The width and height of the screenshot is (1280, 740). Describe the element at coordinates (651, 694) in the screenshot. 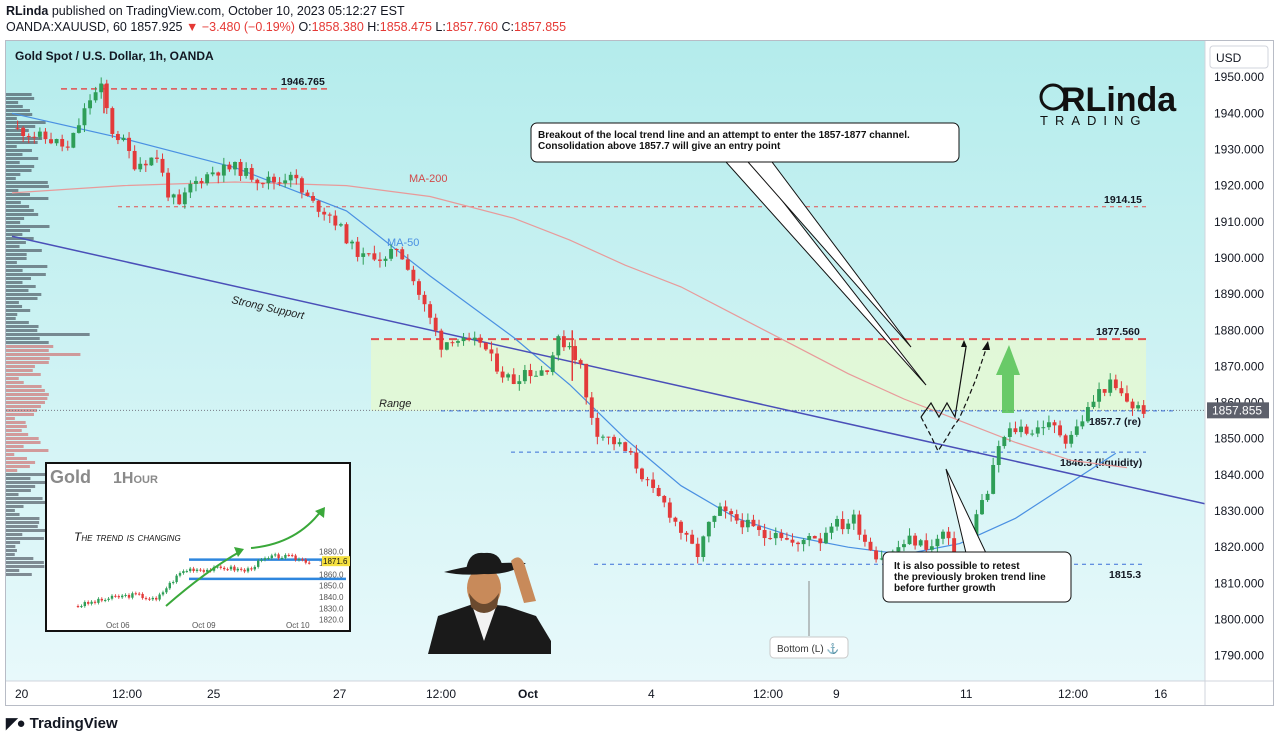

I see `time-tick-6: 4` at that location.